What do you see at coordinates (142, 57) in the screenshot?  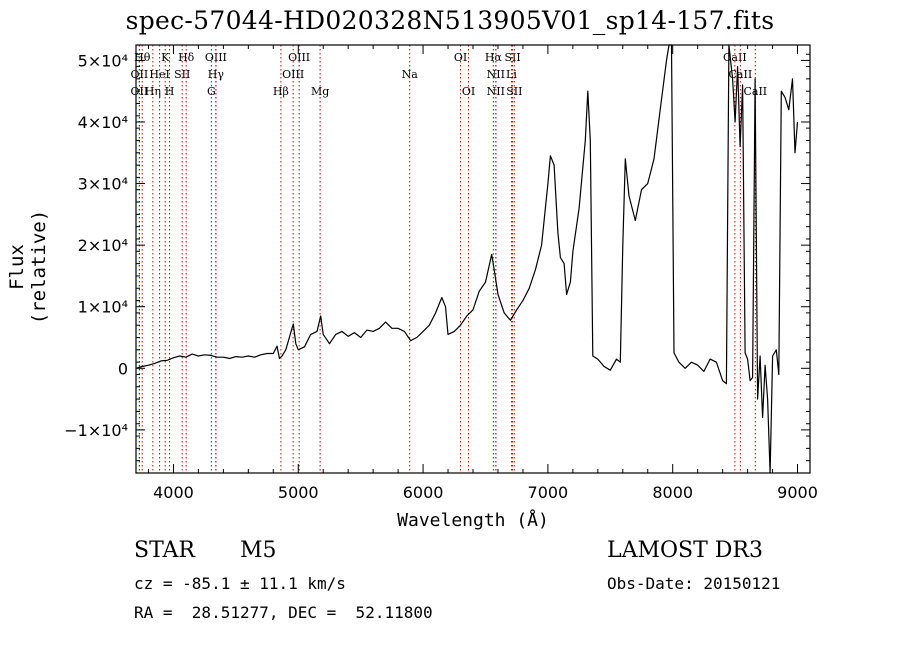 I see `line-marker-label: Hθ` at bounding box center [142, 57].